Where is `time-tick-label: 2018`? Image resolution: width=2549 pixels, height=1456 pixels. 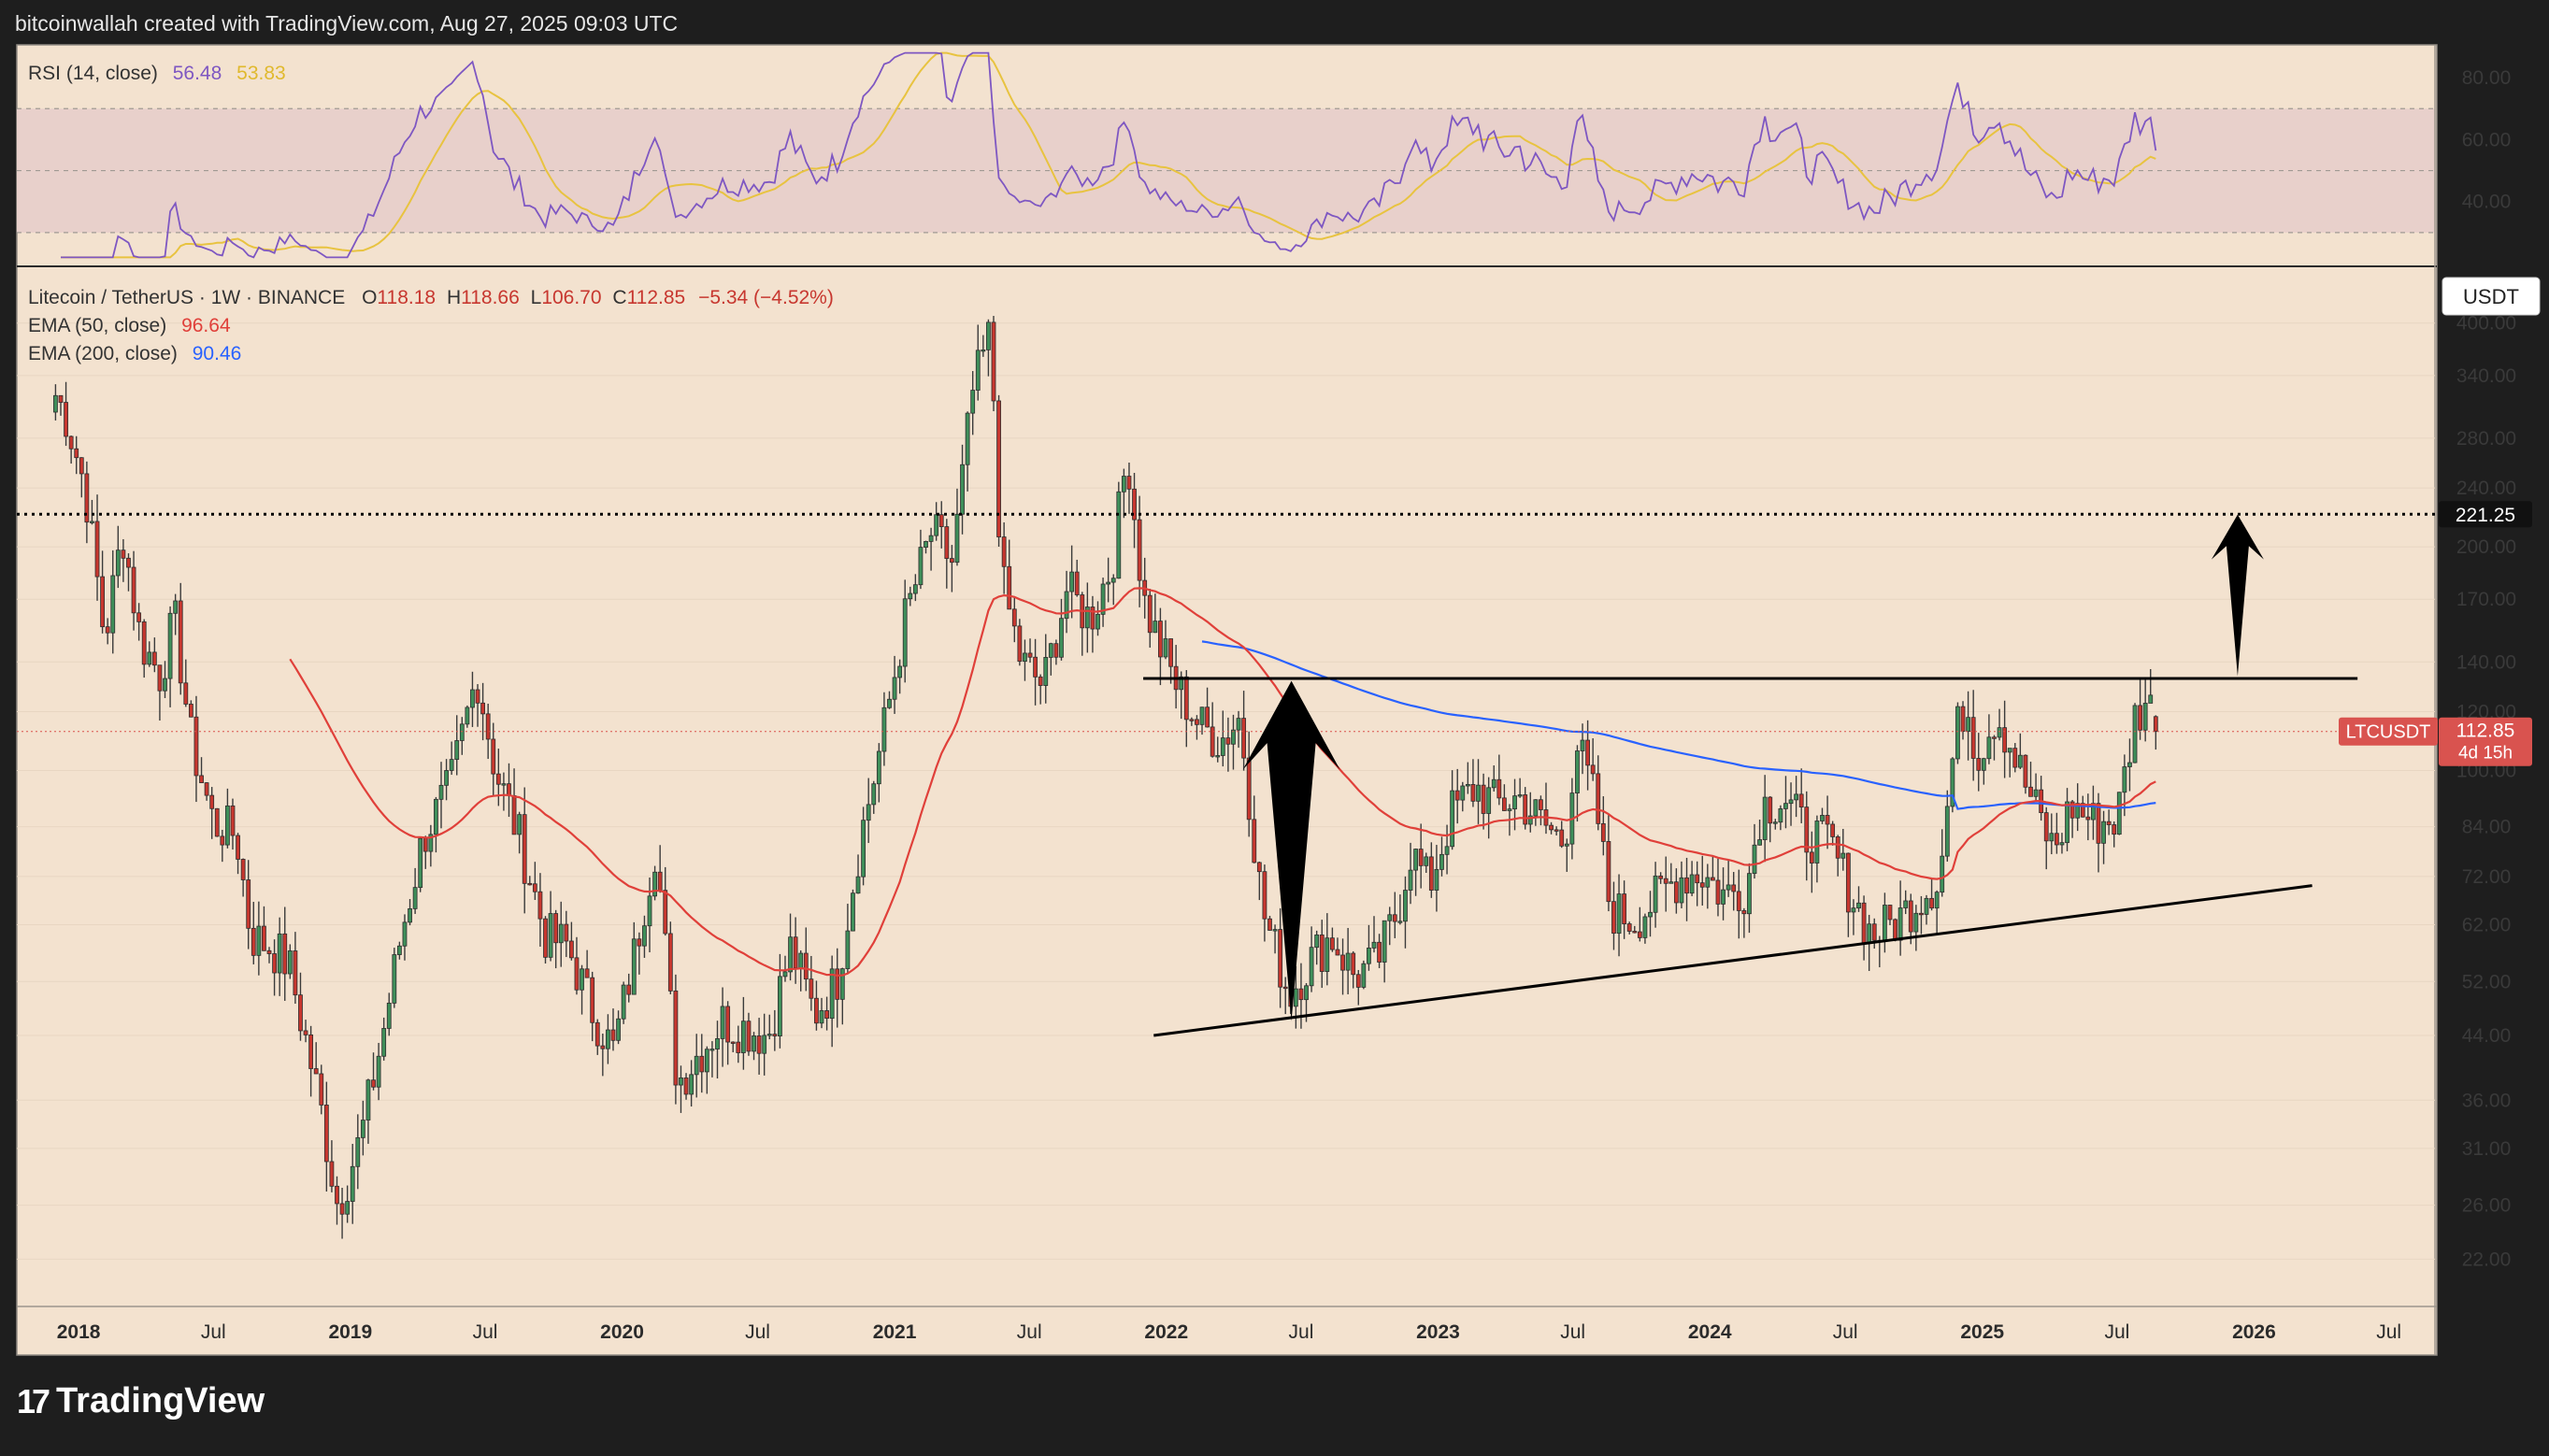
time-tick-label: 2018 is located at coordinates (79, 1332).